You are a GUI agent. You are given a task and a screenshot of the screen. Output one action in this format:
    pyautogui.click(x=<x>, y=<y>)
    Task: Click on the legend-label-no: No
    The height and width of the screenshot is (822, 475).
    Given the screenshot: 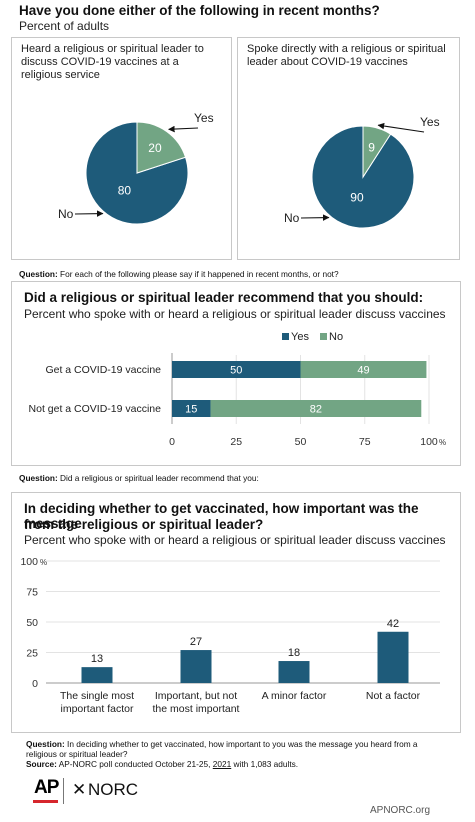 What is the action you would take?
    pyautogui.click(x=336, y=337)
    